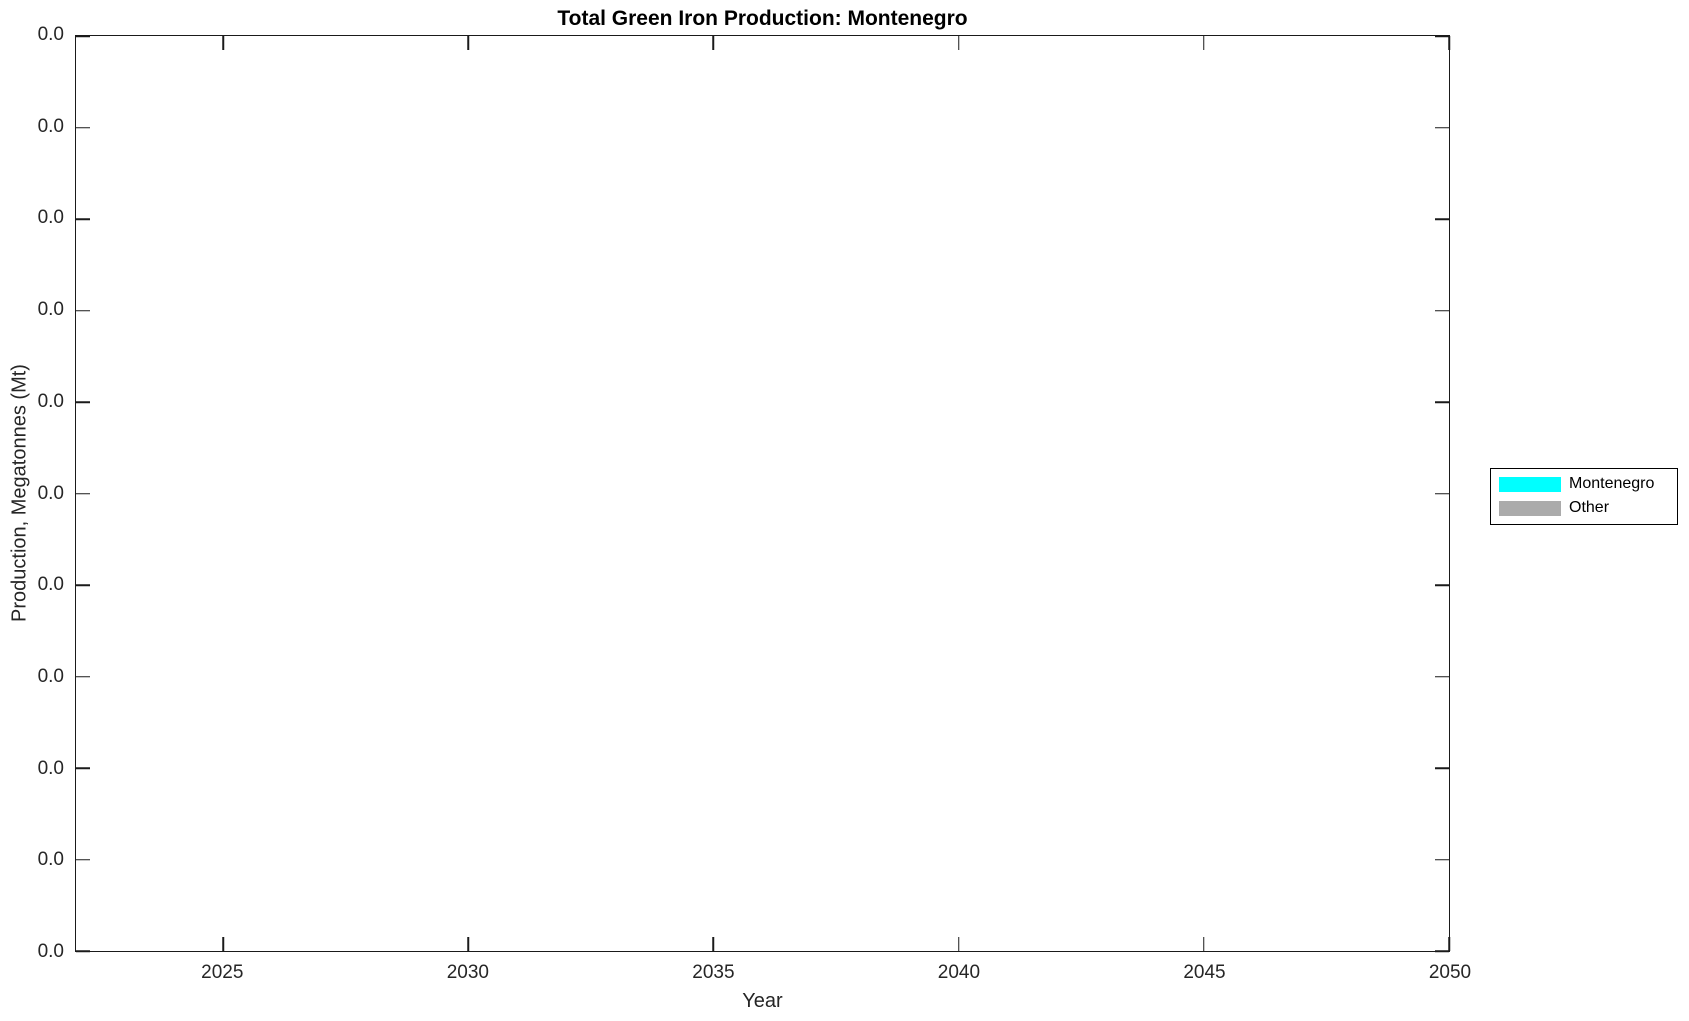 Image resolution: width=1689 pixels, height=1021 pixels. What do you see at coordinates (1450, 972) in the screenshot?
I see `x-tick-label: 2050` at bounding box center [1450, 972].